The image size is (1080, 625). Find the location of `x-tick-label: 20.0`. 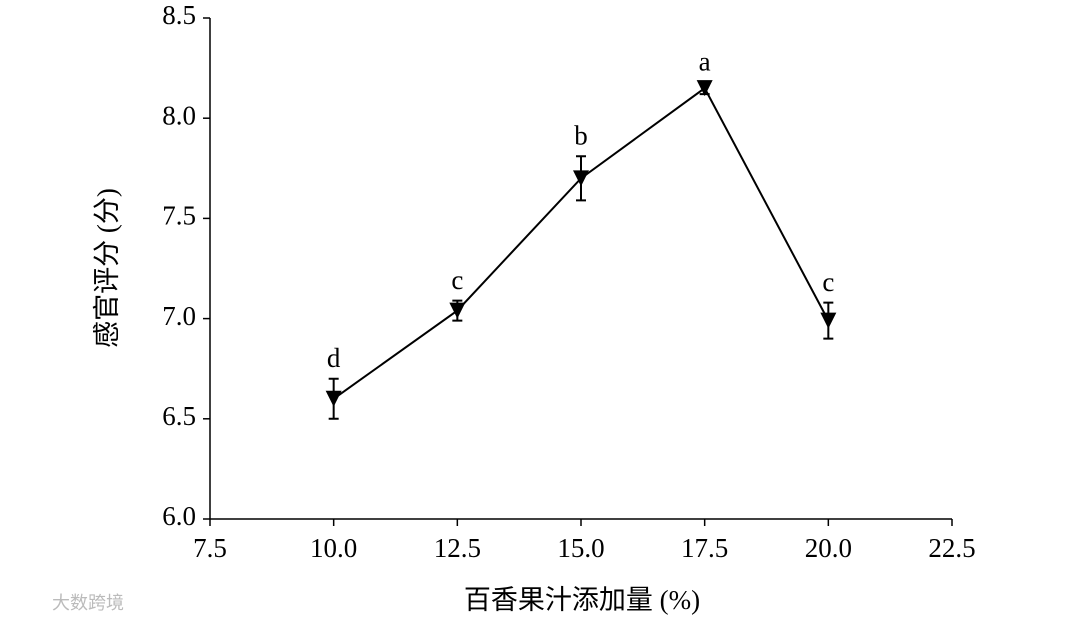

x-tick-label: 20.0 is located at coordinates (828, 548).